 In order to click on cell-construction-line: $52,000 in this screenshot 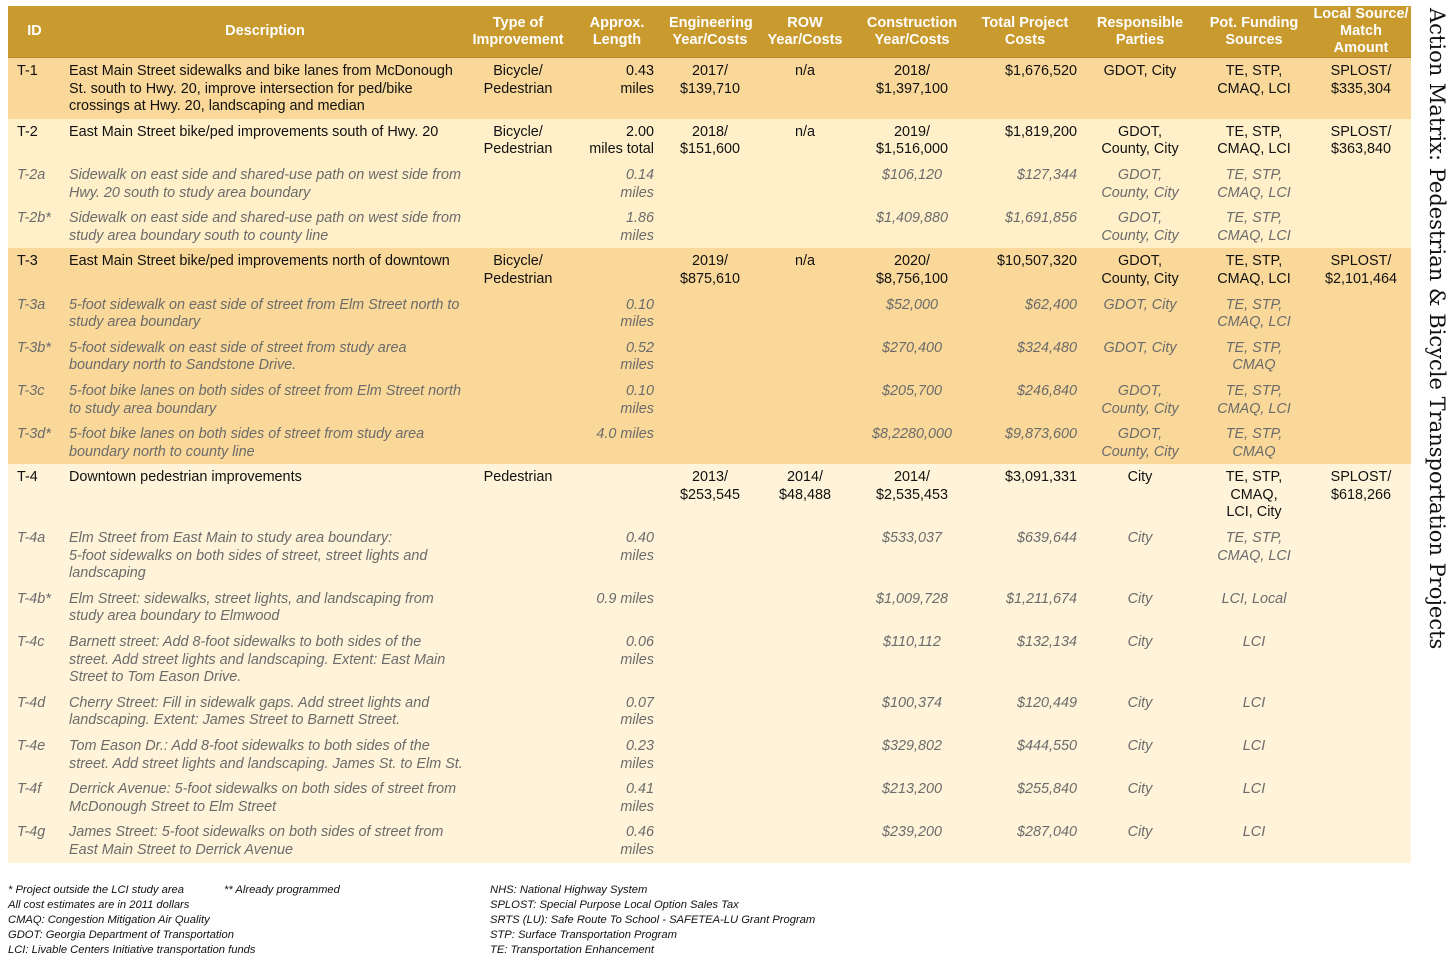, I will do `click(912, 304)`.